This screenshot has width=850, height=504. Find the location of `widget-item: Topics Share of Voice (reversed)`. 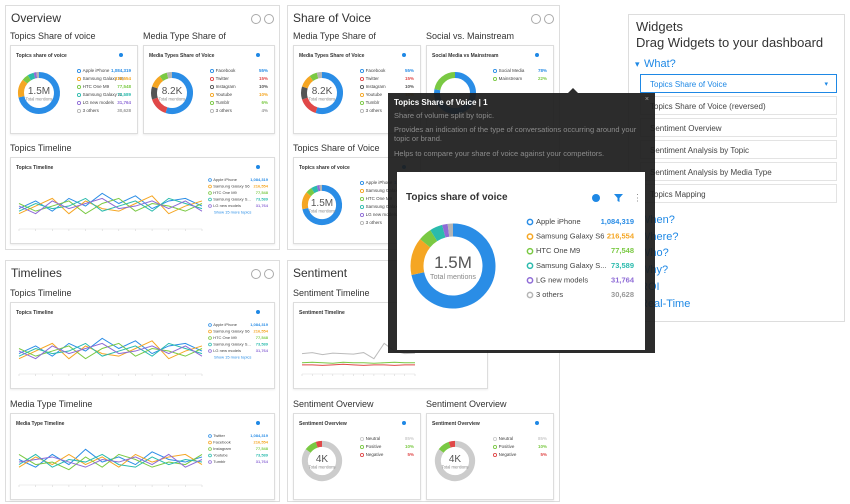

widget-item: Topics Share of Voice (reversed) is located at coordinates (738, 105).